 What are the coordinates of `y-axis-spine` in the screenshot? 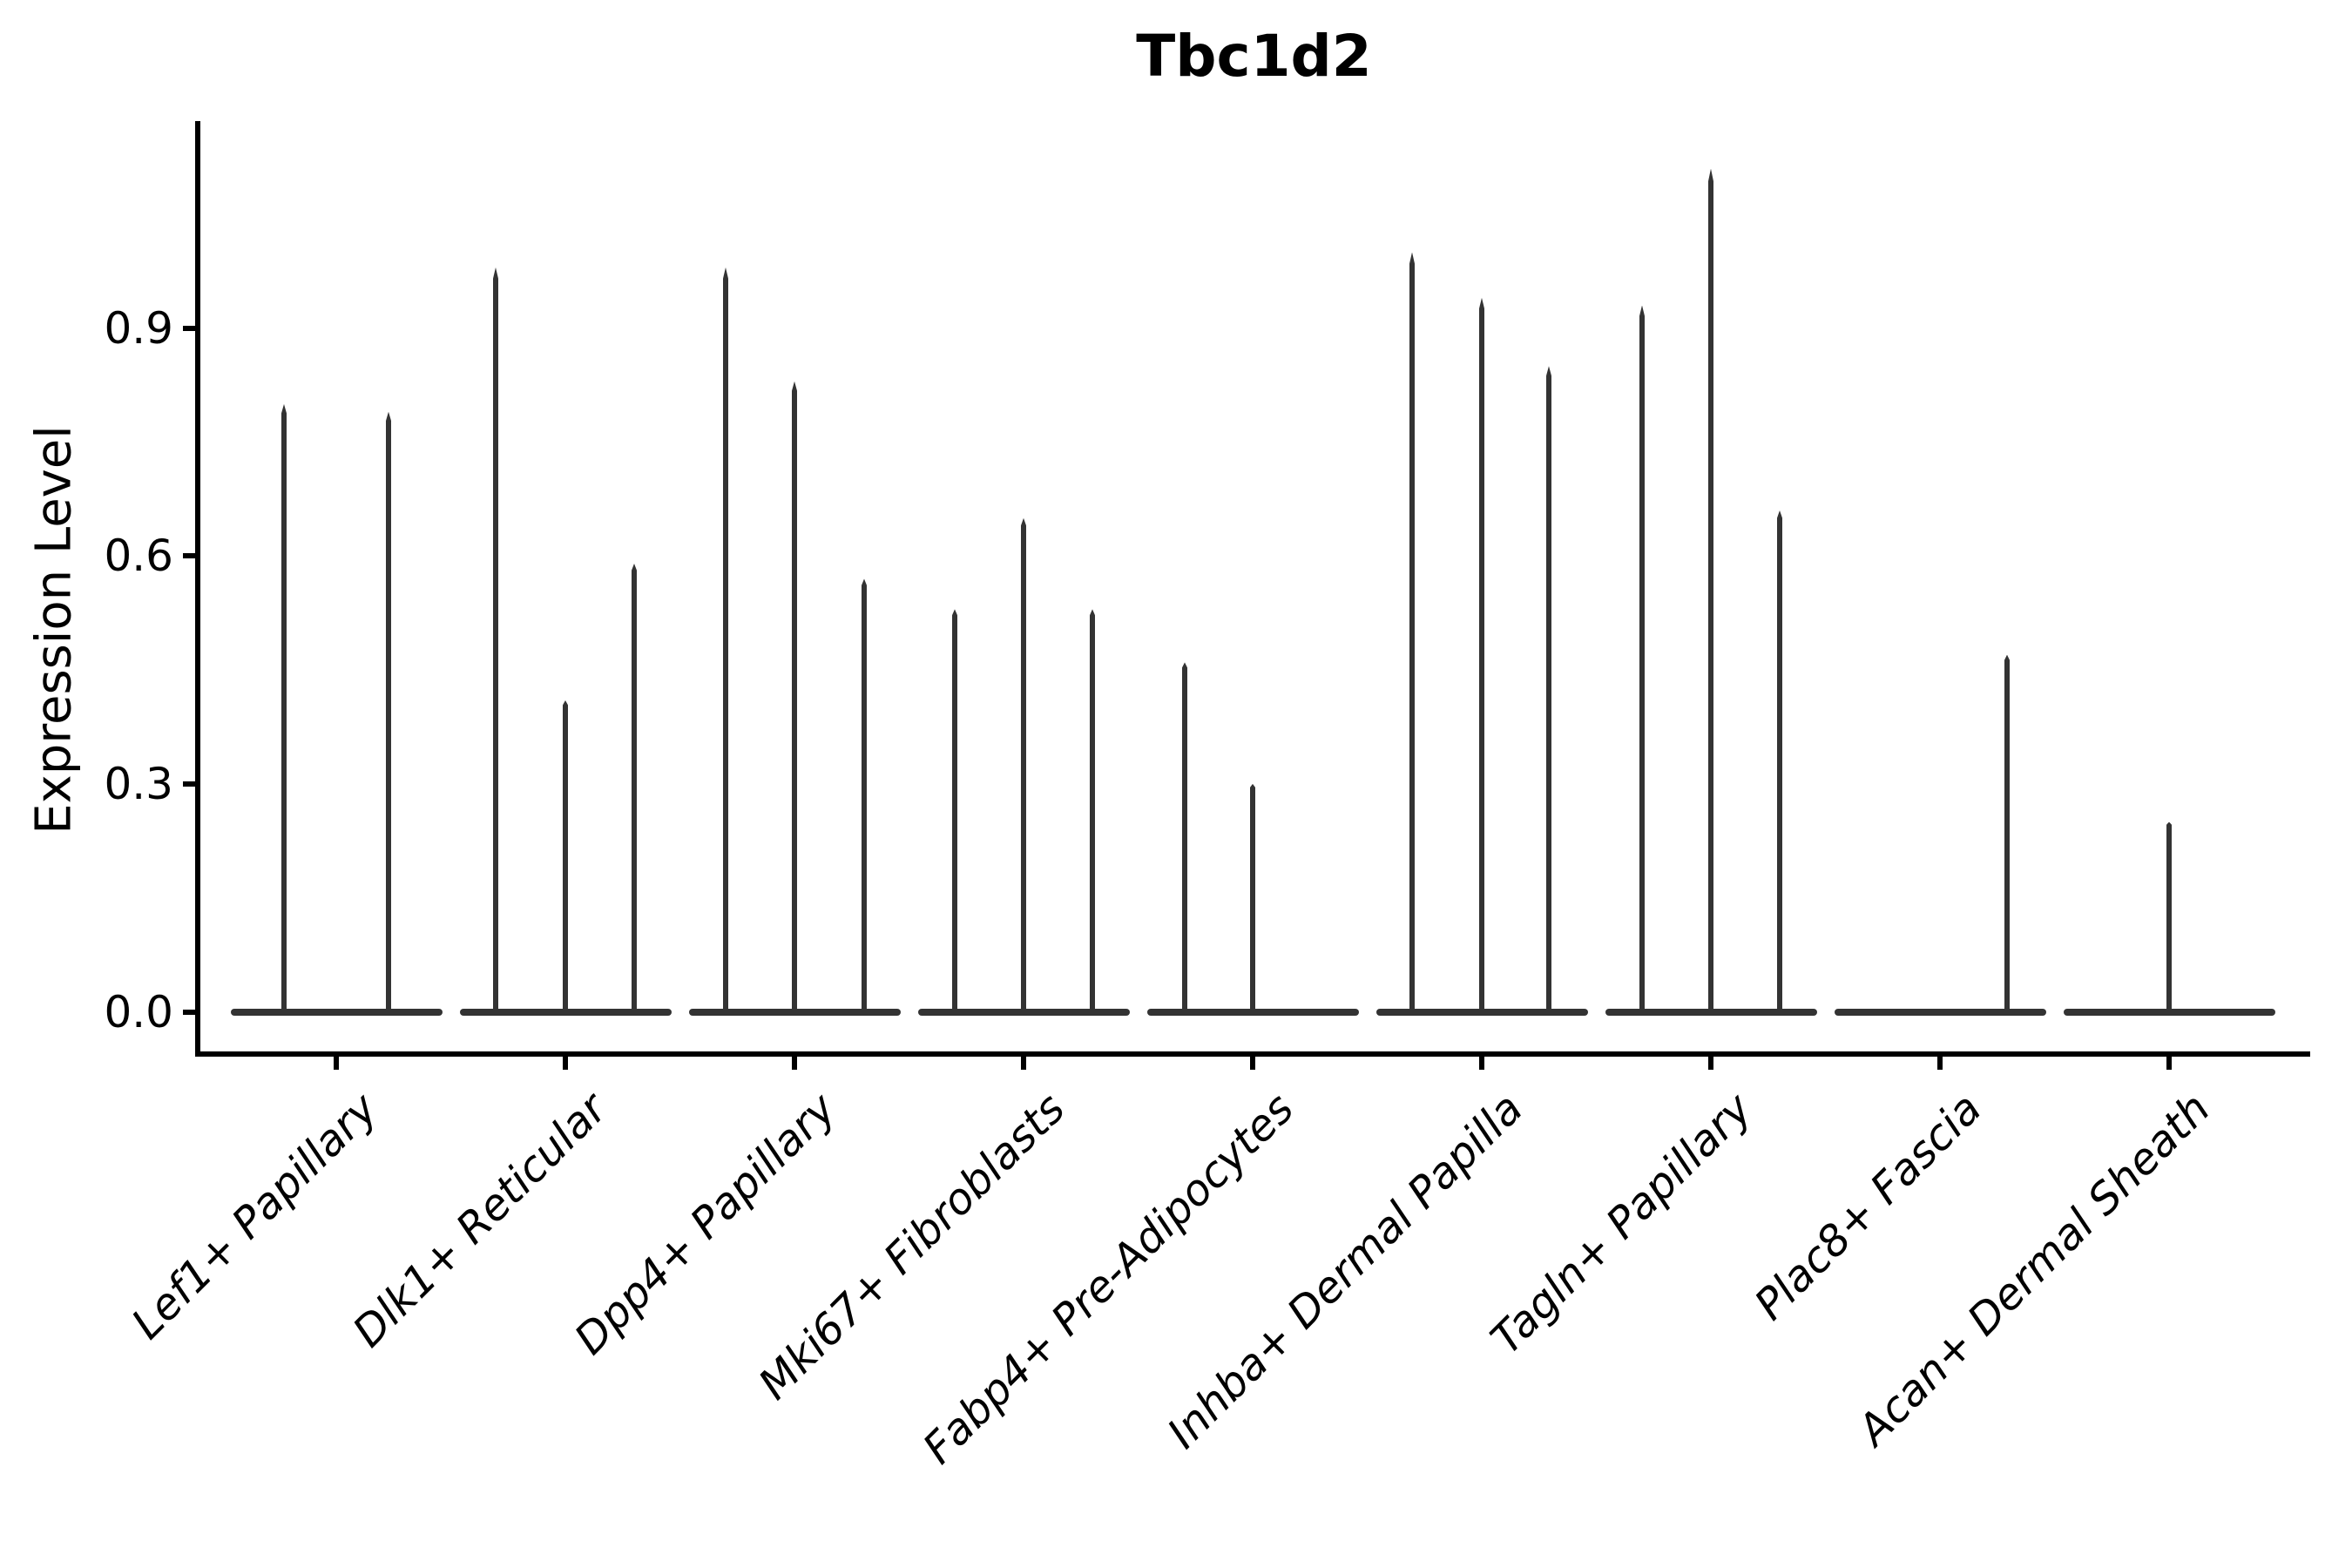 It's located at (198, 589).